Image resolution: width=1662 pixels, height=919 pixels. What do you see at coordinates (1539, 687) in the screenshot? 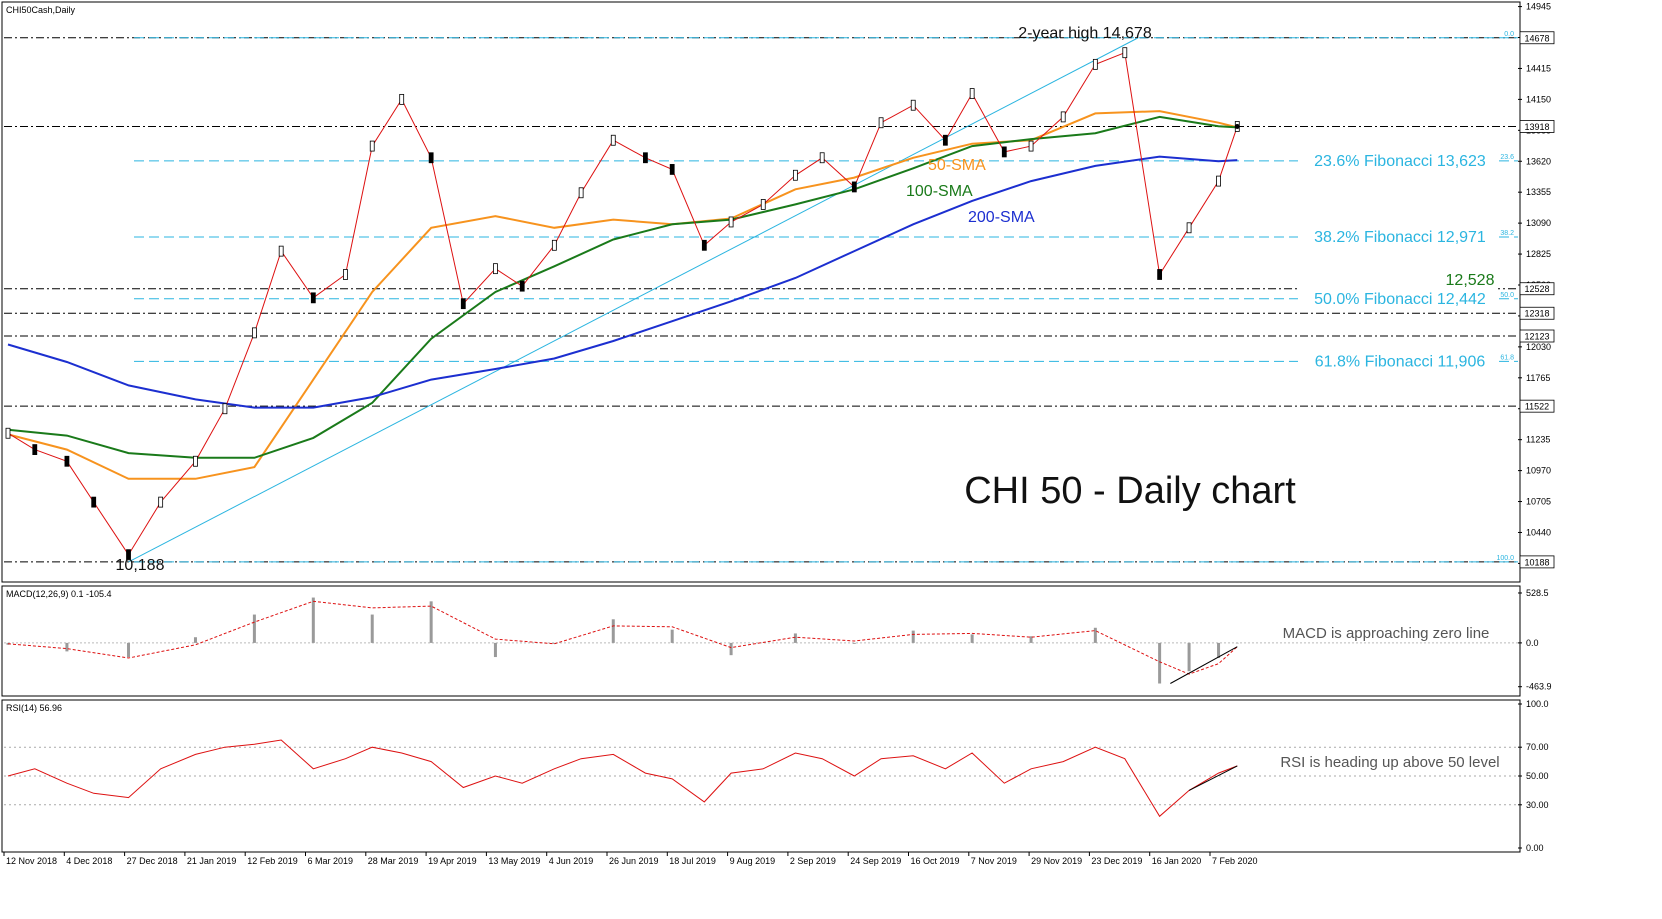
I see `macd-y-label: -463.9` at bounding box center [1539, 687].